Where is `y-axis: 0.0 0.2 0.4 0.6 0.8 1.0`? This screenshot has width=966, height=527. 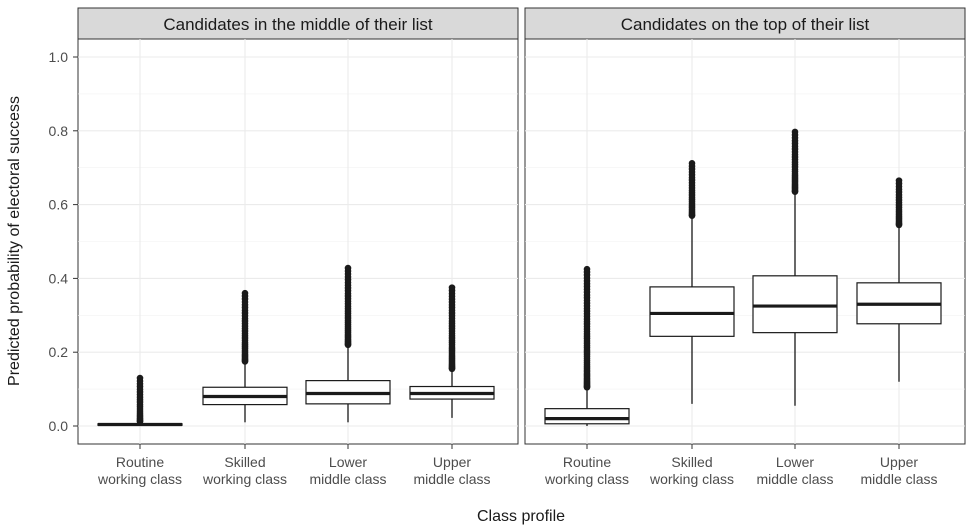
y-axis: 0.0 0.2 0.4 0.6 0.8 1.0 is located at coordinates (63, 241).